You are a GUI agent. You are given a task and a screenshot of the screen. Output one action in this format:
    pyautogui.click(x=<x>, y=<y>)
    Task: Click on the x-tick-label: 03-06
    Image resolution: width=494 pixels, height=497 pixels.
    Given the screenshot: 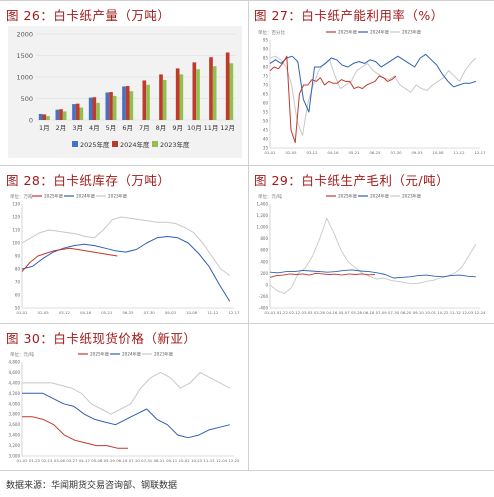 What is the action you would take?
    pyautogui.click(x=60, y=460)
    